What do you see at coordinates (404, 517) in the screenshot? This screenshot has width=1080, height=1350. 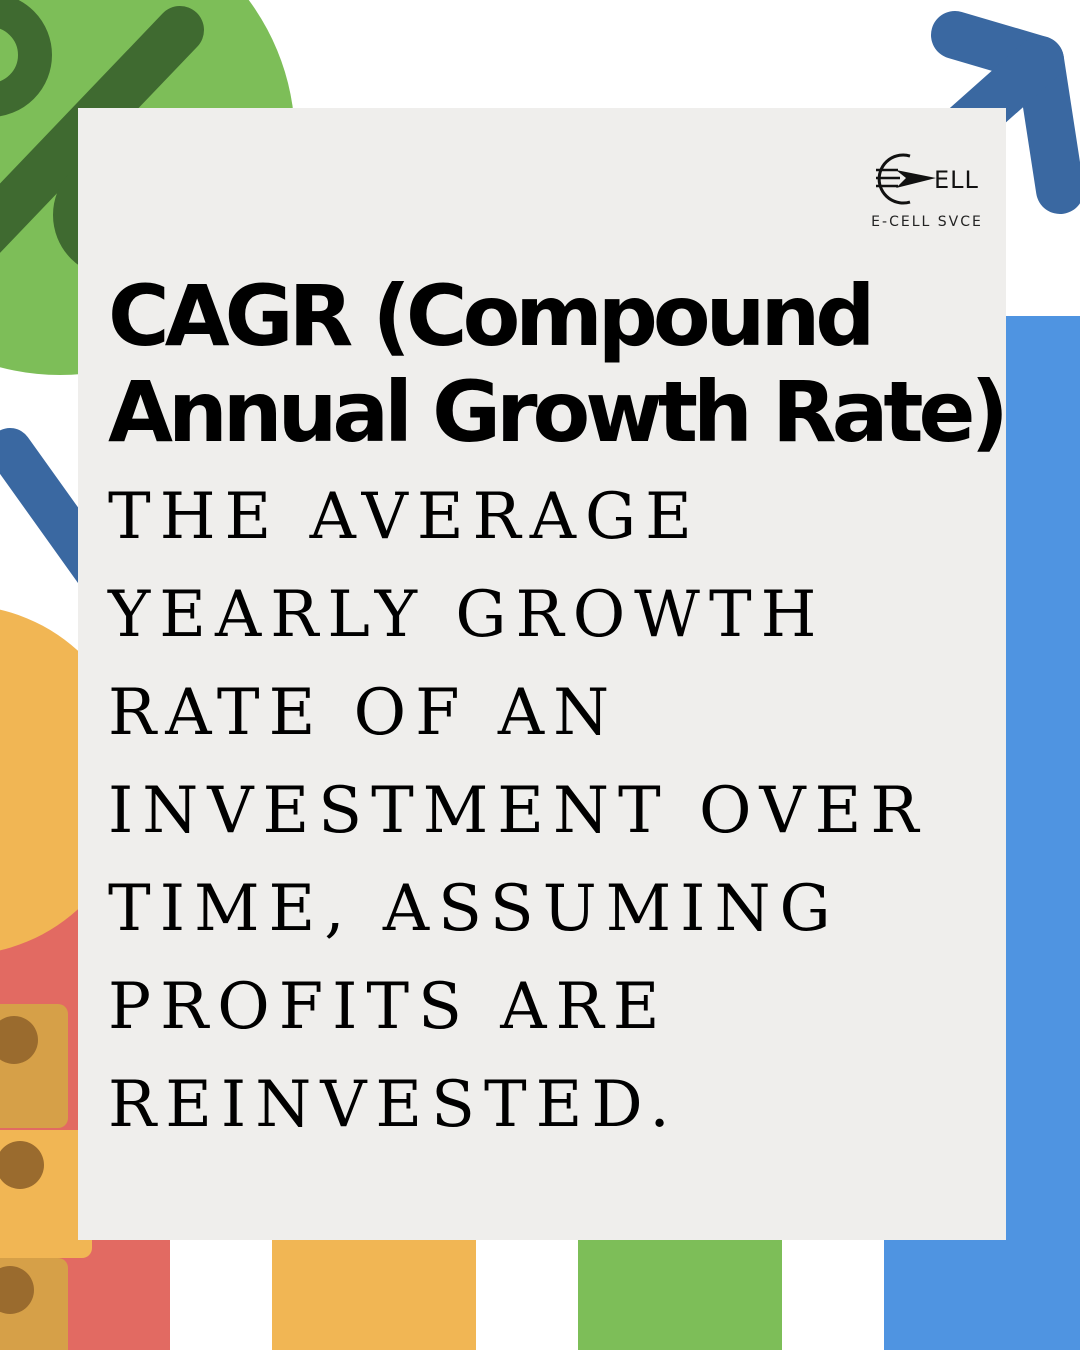 I see `definition-line: THE AVERAGE` at bounding box center [404, 517].